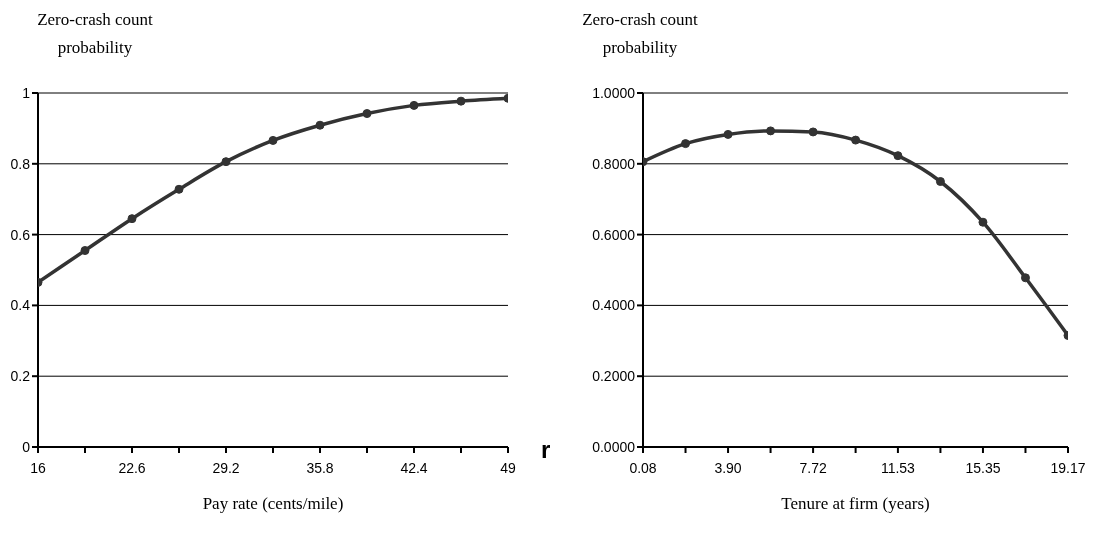 The width and height of the screenshot is (1099, 546). Describe the element at coordinates (20, 163) in the screenshot. I see `y-tick-label: 0.8` at that location.